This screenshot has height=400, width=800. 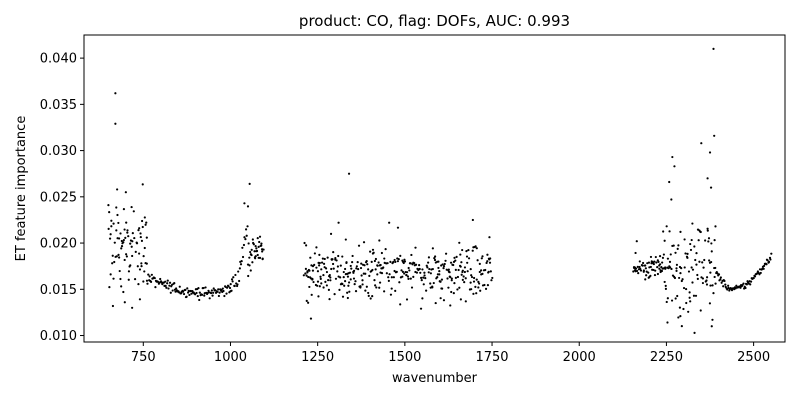 What do you see at coordinates (404, 357) in the screenshot?
I see `x-tick-label: 1500` at bounding box center [404, 357].